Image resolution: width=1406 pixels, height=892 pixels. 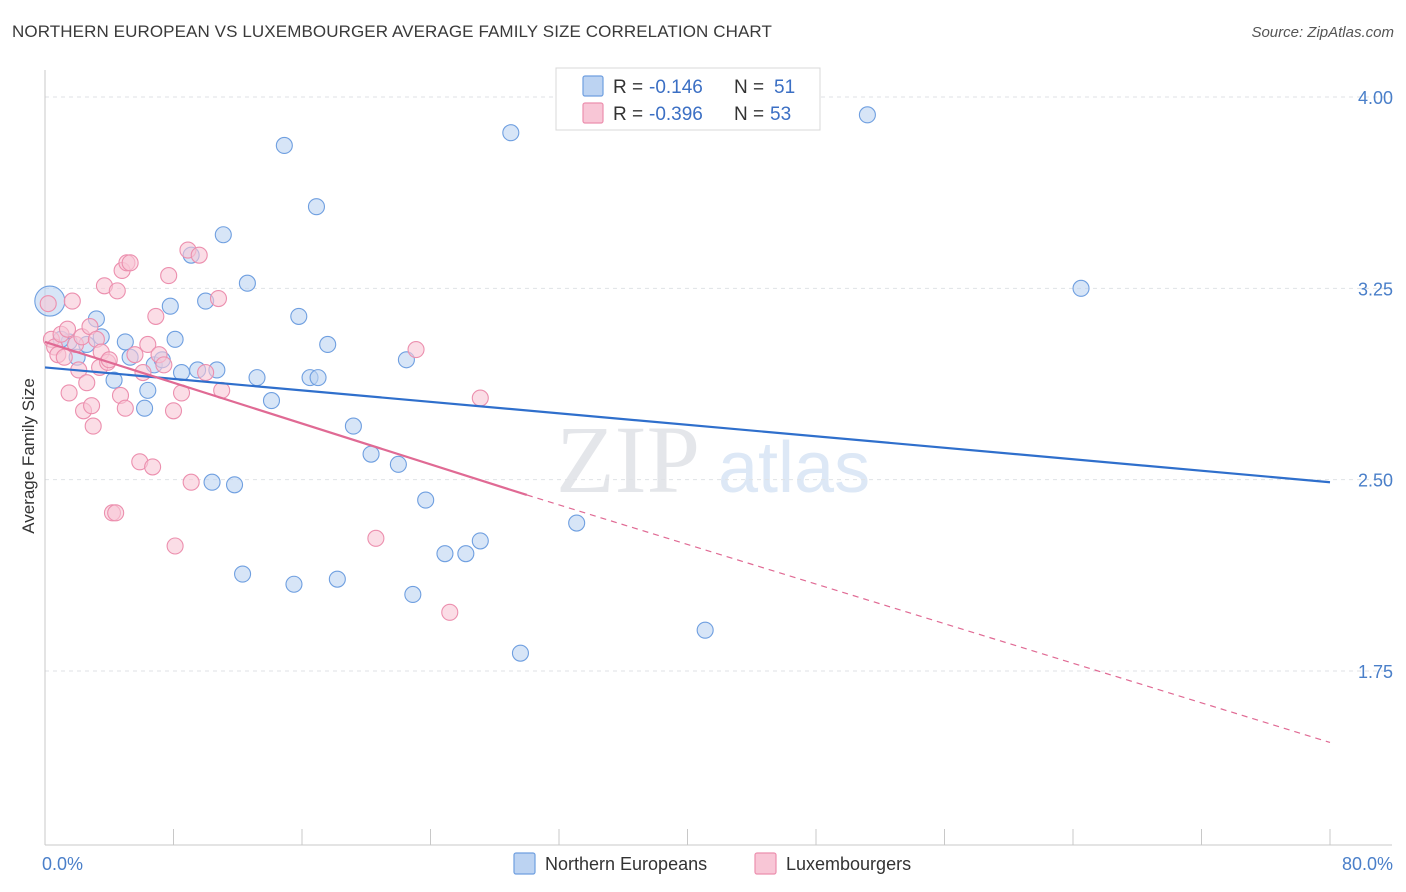 I want to click on stats-swatch-luxembourgers, so click(x=593, y=113).